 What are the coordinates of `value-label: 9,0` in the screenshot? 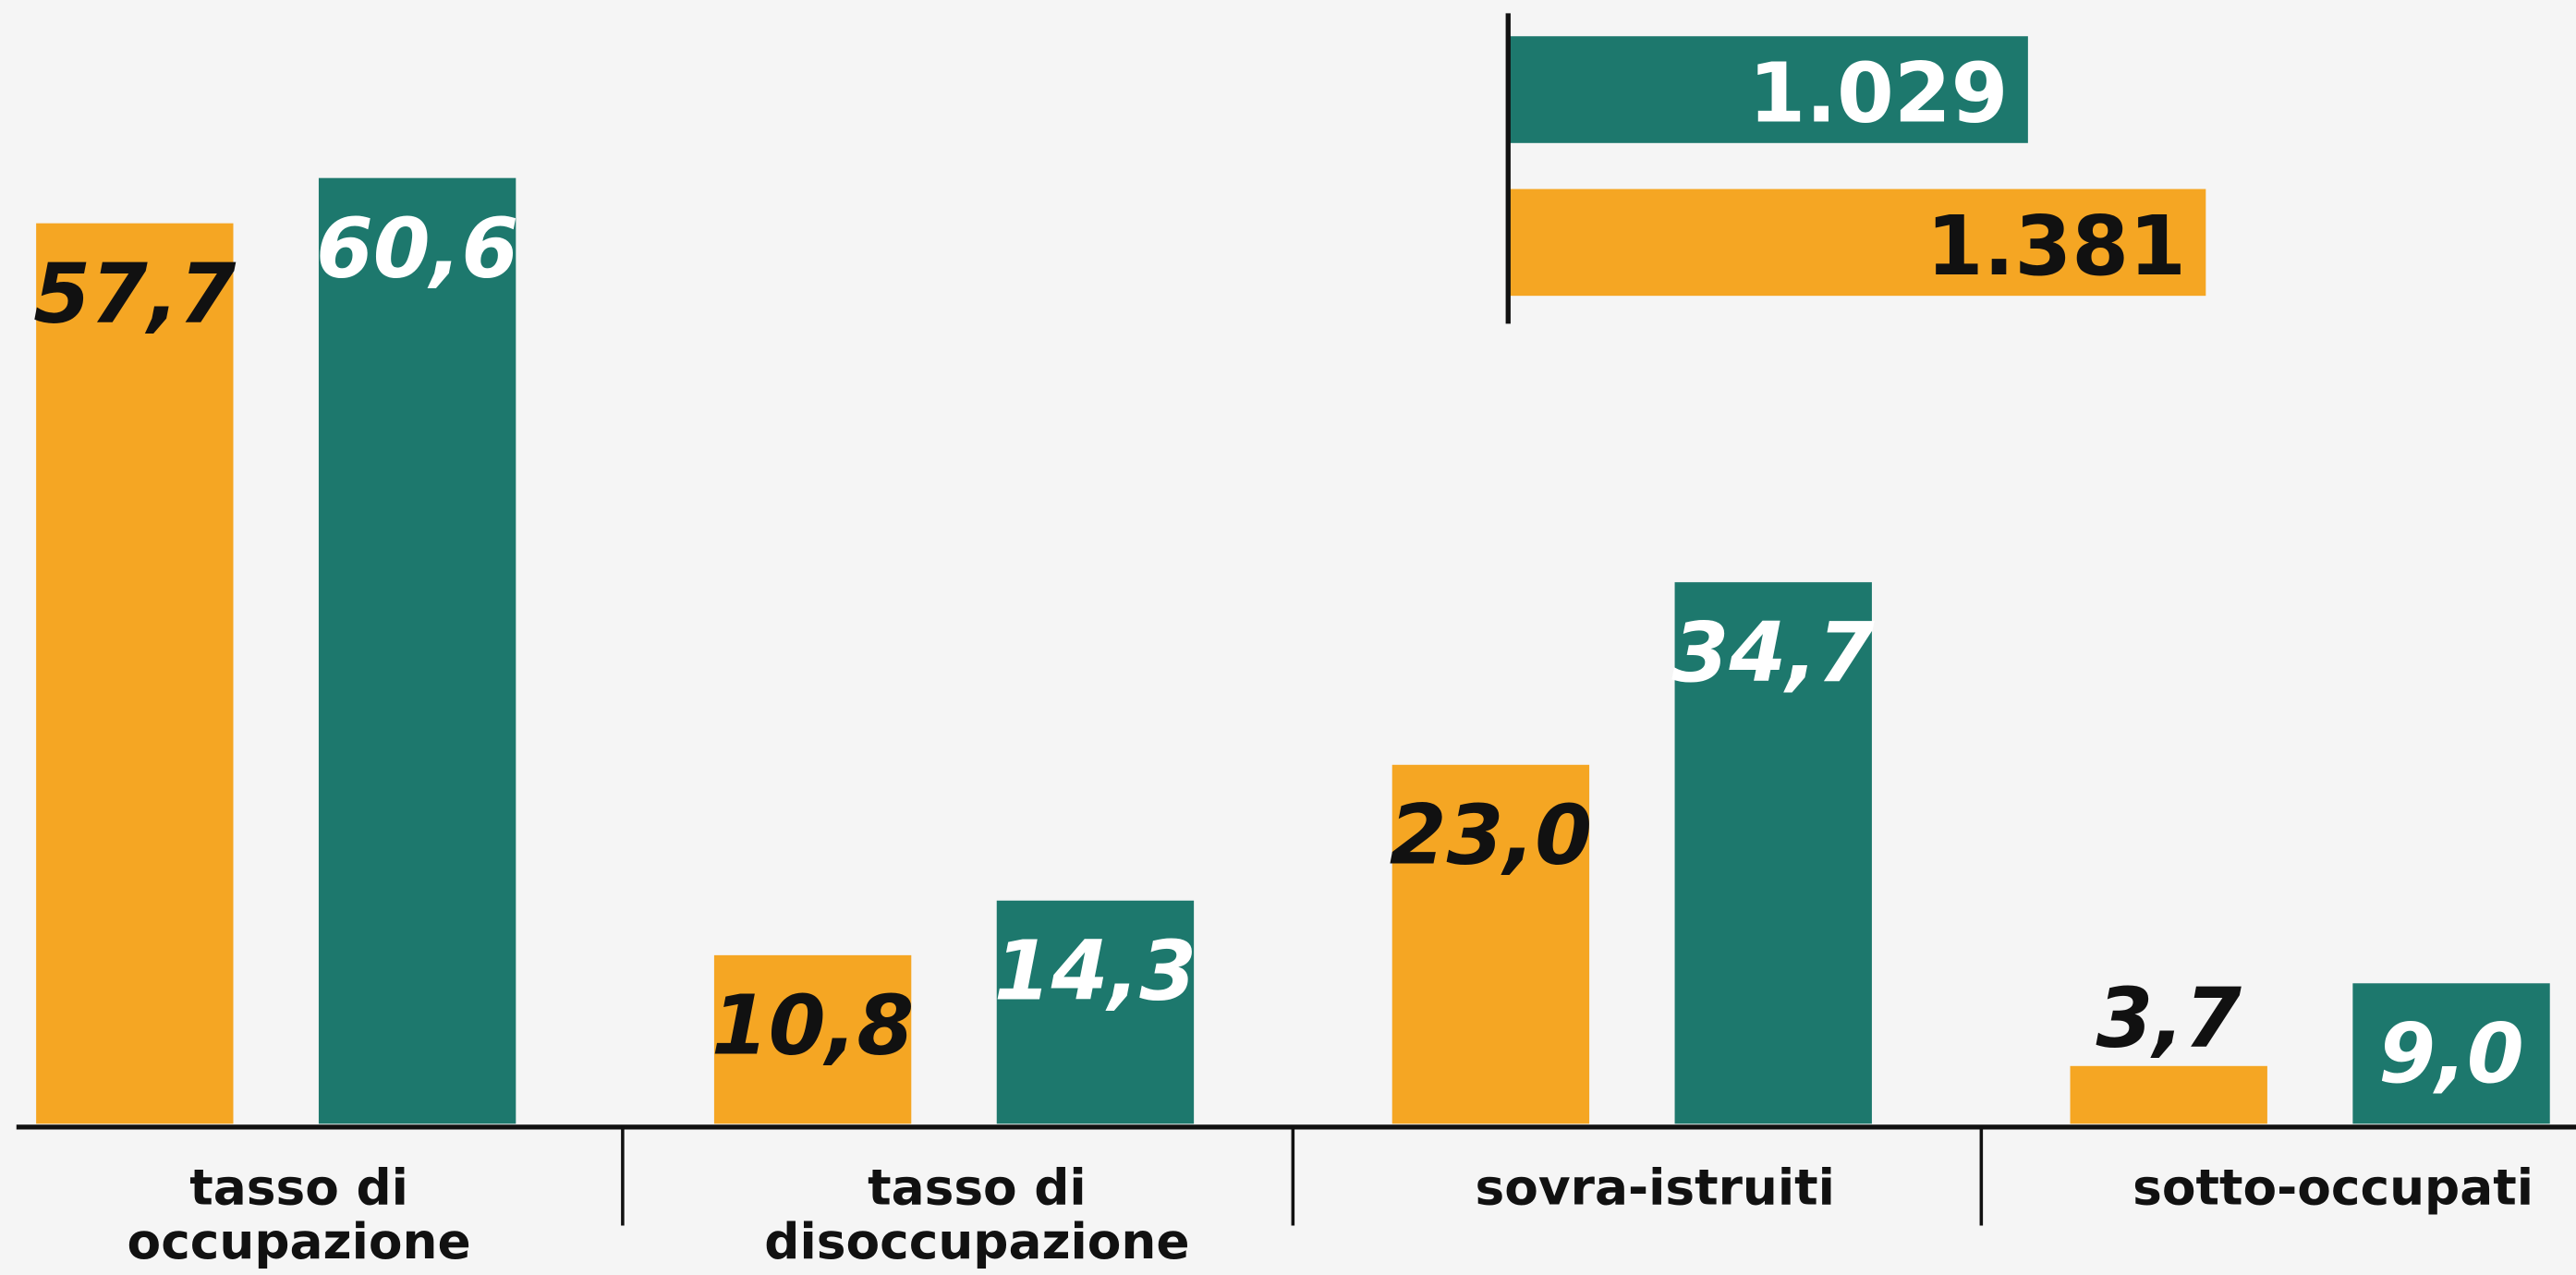 It's located at (2450, 1053).